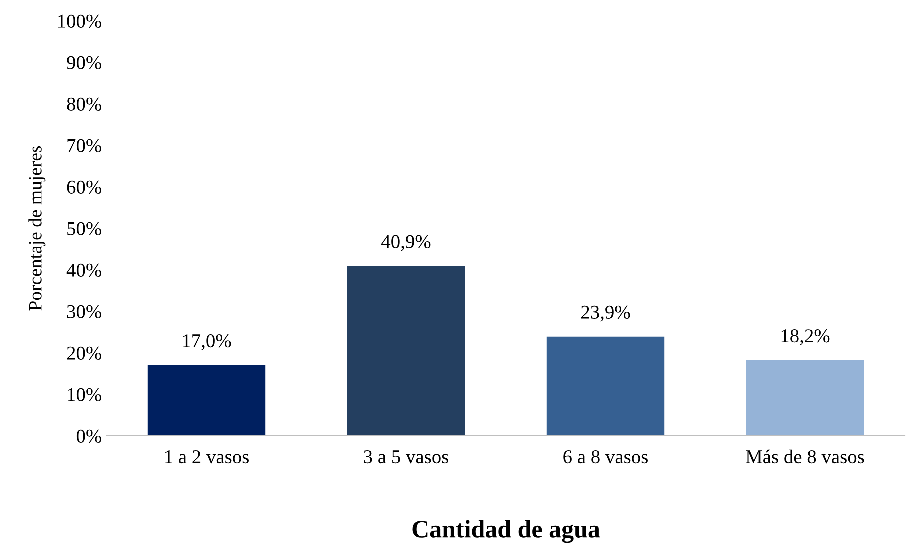  Describe the element at coordinates (406, 457) in the screenshot. I see `x-tick-label: 3 a 5 vasos` at that location.